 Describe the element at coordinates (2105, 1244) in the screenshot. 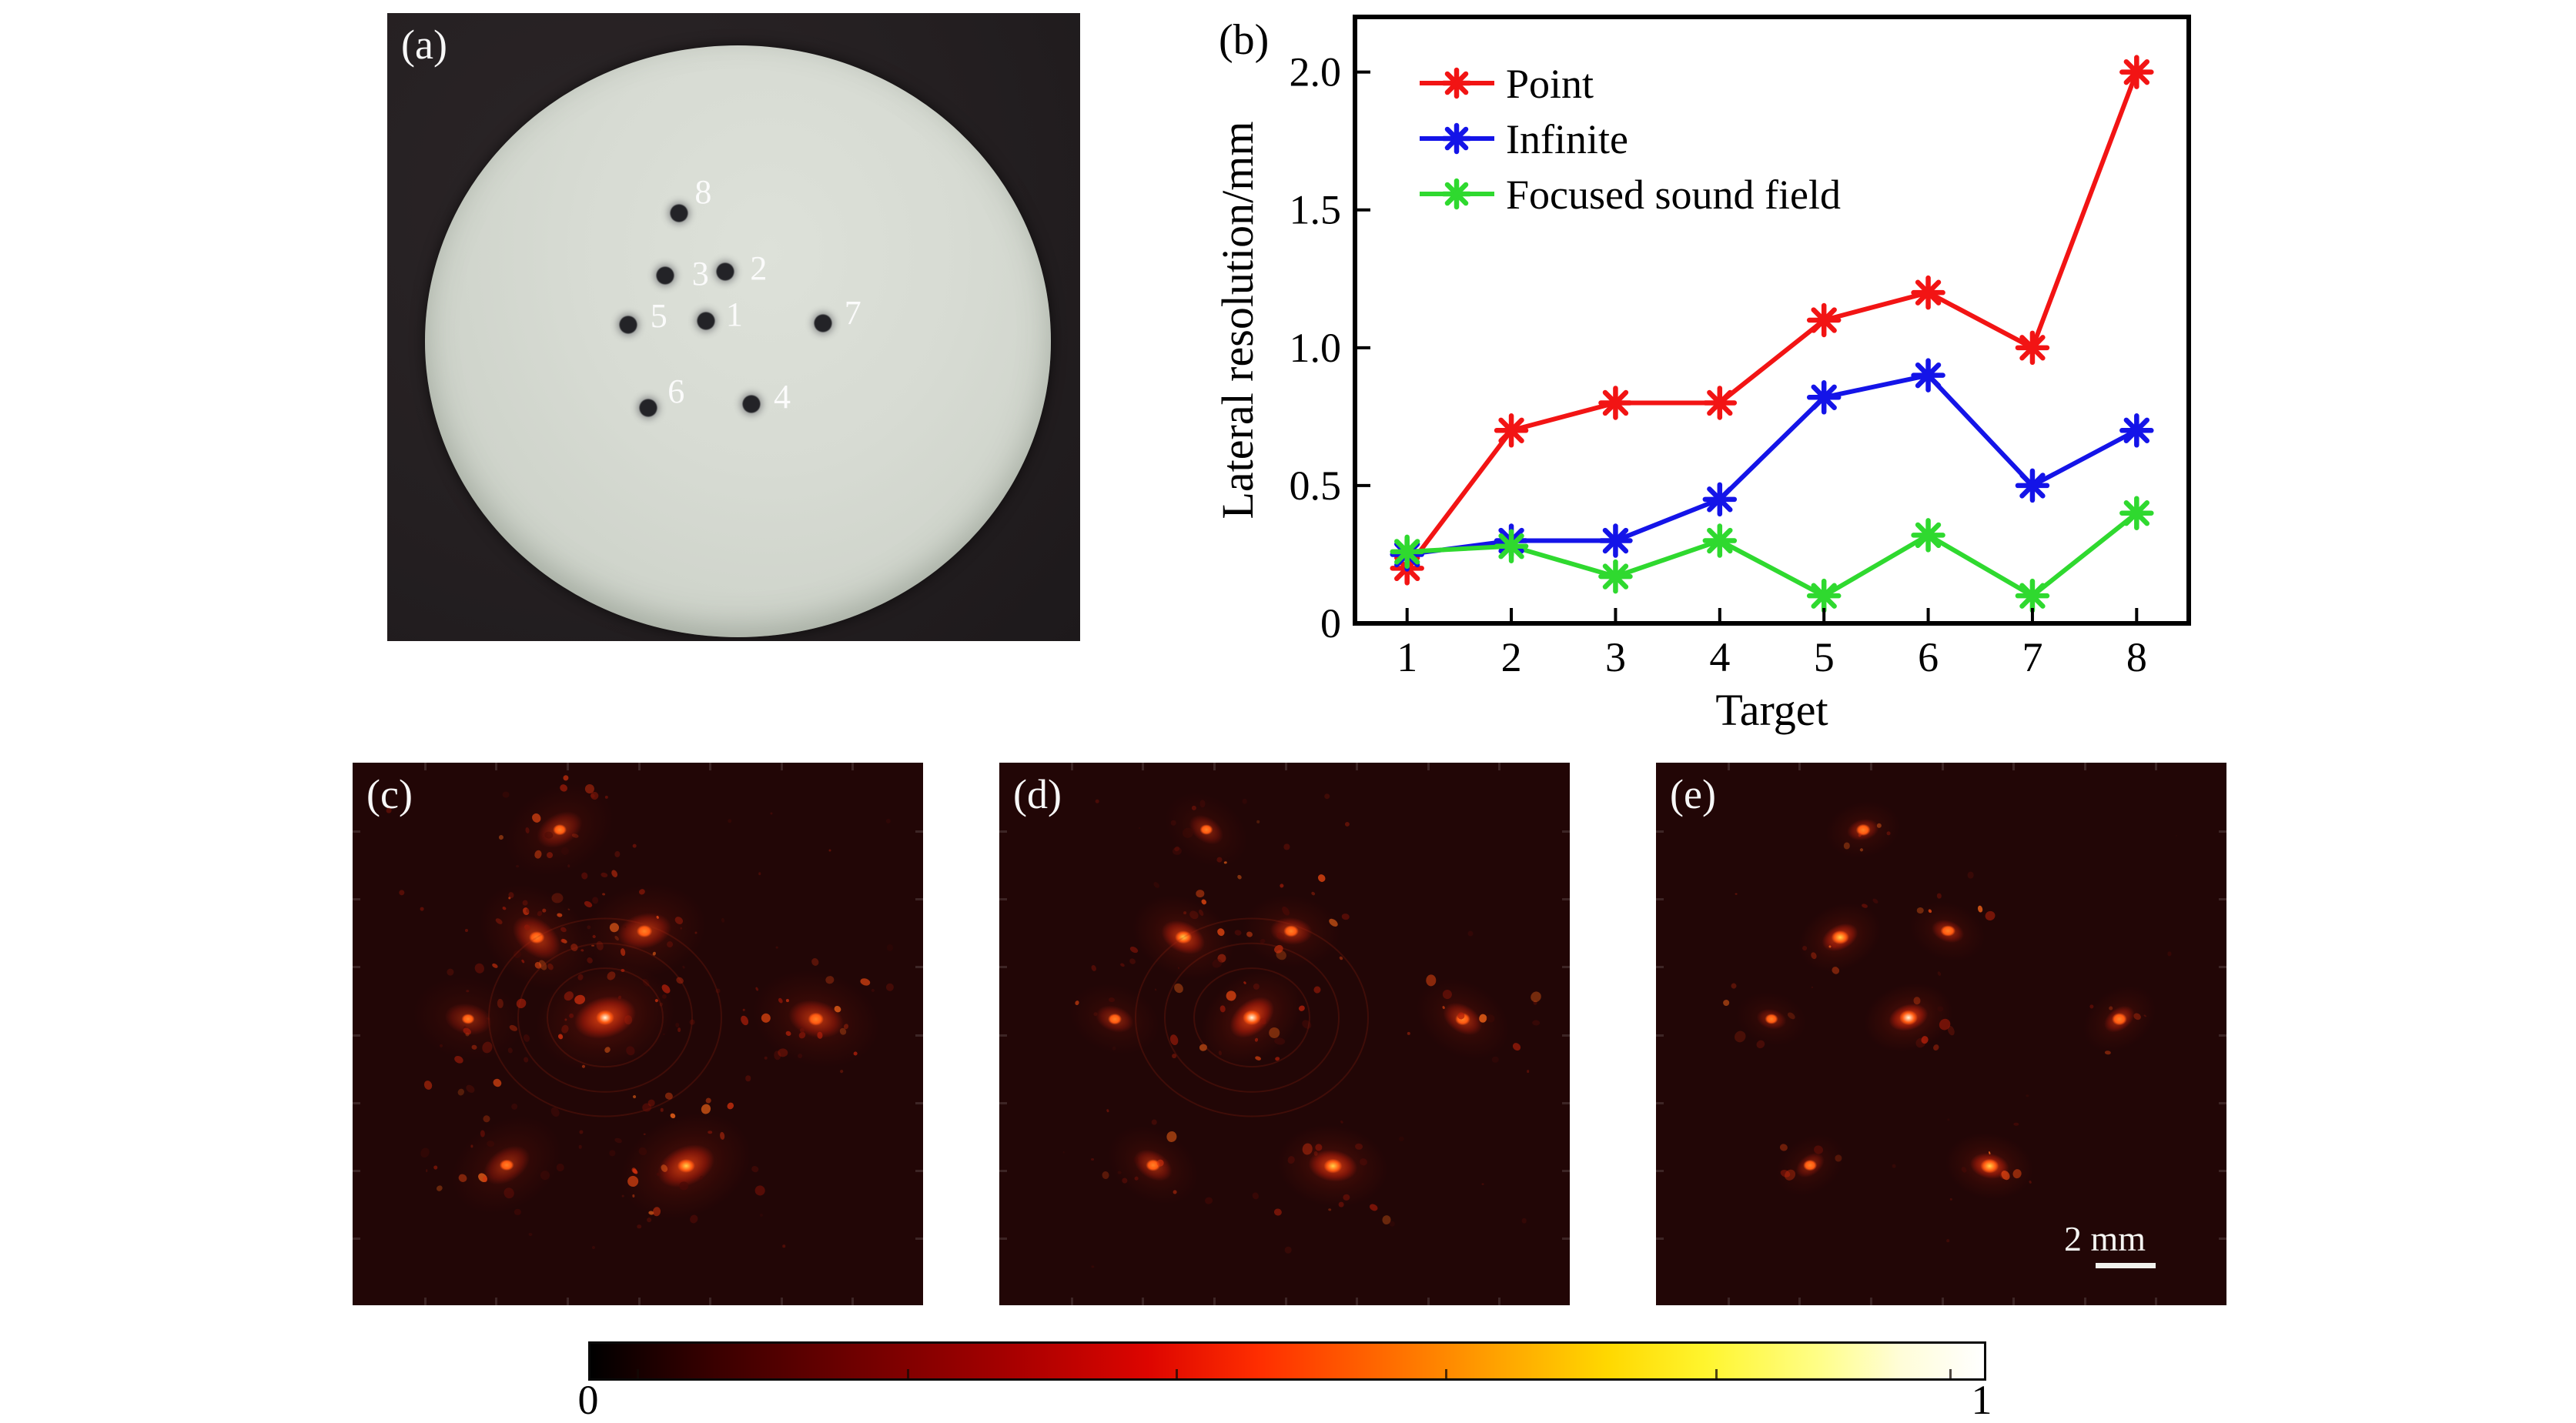

I see `scale-bar: 2 mm` at that location.